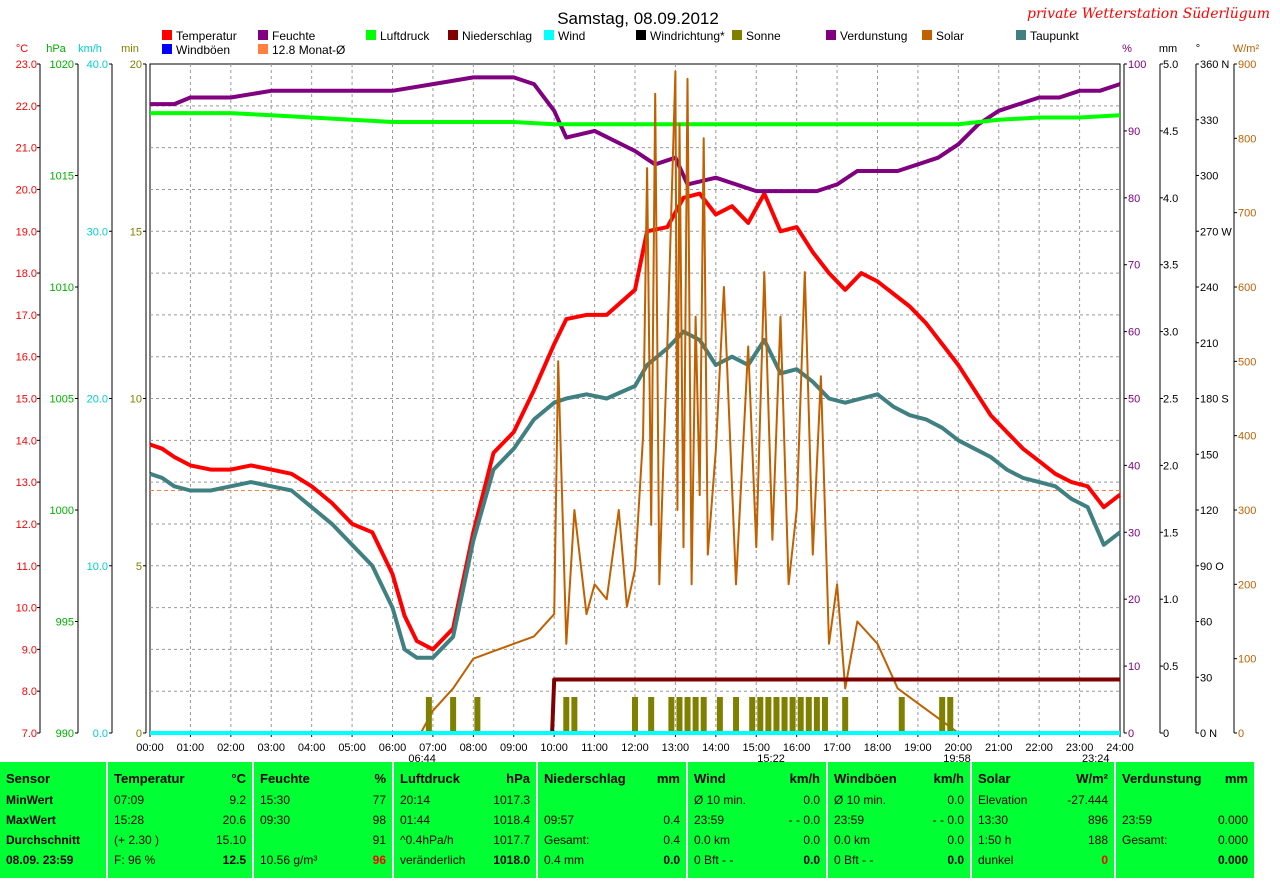 Image resolution: width=1280 pixels, height=882 pixels. Describe the element at coordinates (1134, 533) in the screenshot. I see `humidity-tick-label: 30` at that location.